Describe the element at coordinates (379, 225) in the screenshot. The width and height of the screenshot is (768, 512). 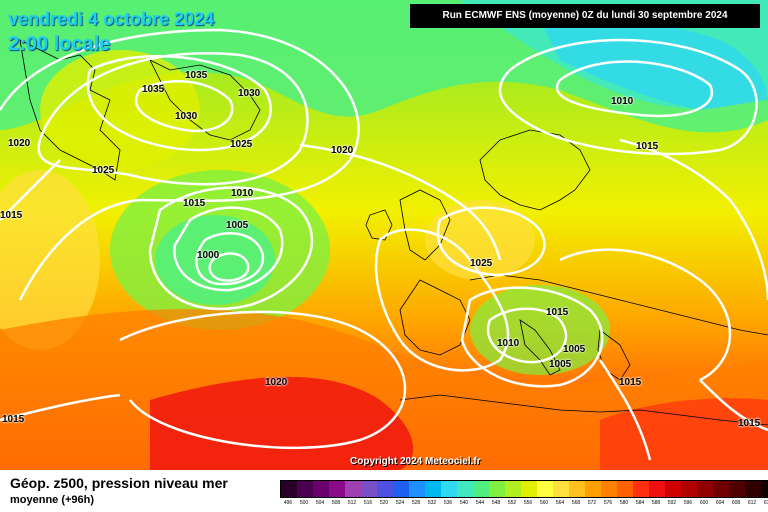
I see `coastline-ireland` at that location.